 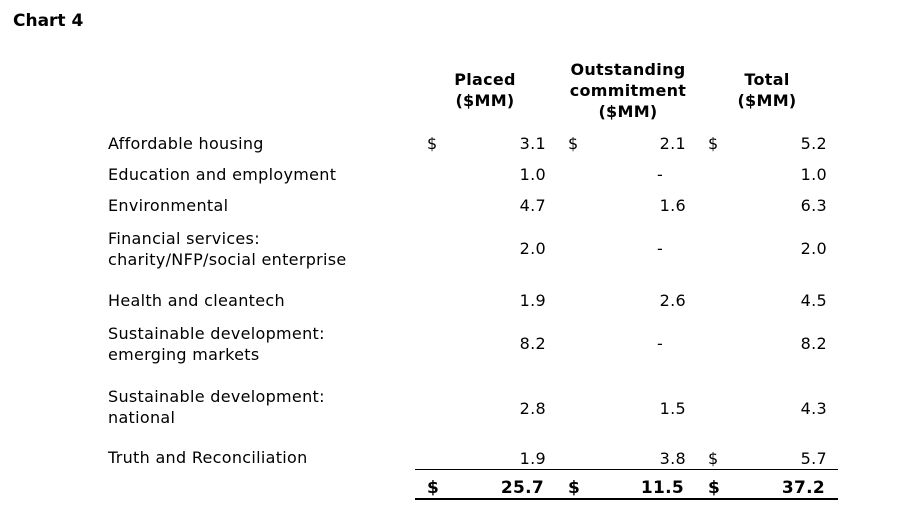 What do you see at coordinates (208, 457) in the screenshot?
I see `row-label-truth-and-reconciliation: Truth and Reconciliation` at bounding box center [208, 457].